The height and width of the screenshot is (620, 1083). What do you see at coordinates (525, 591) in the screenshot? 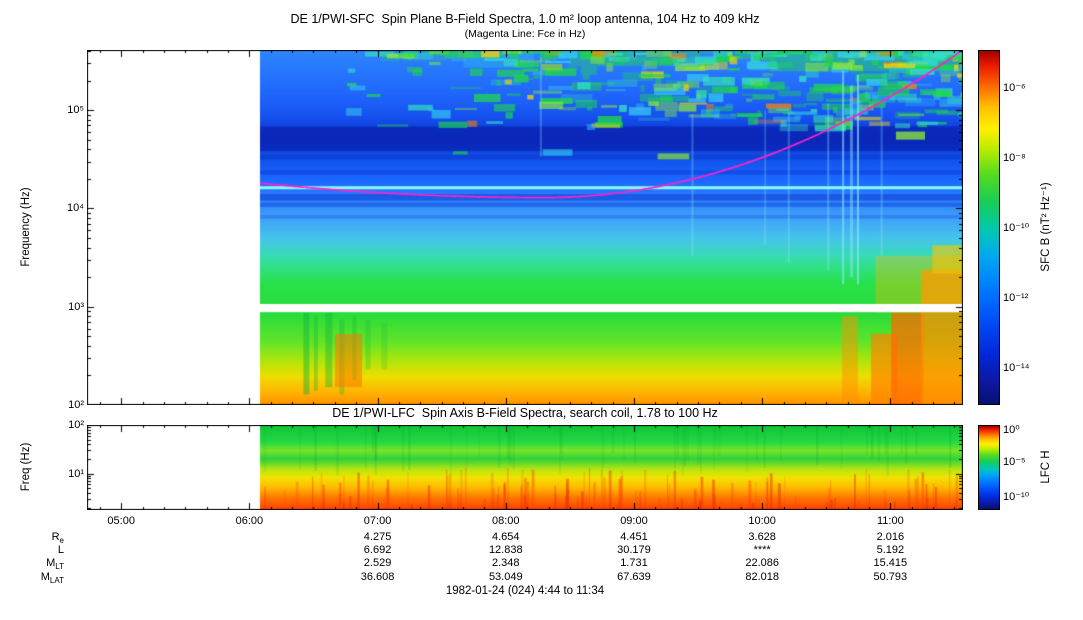
I see `time-range-caption: 1982-01-24 (024) 4:44 to 11:34` at bounding box center [525, 591].